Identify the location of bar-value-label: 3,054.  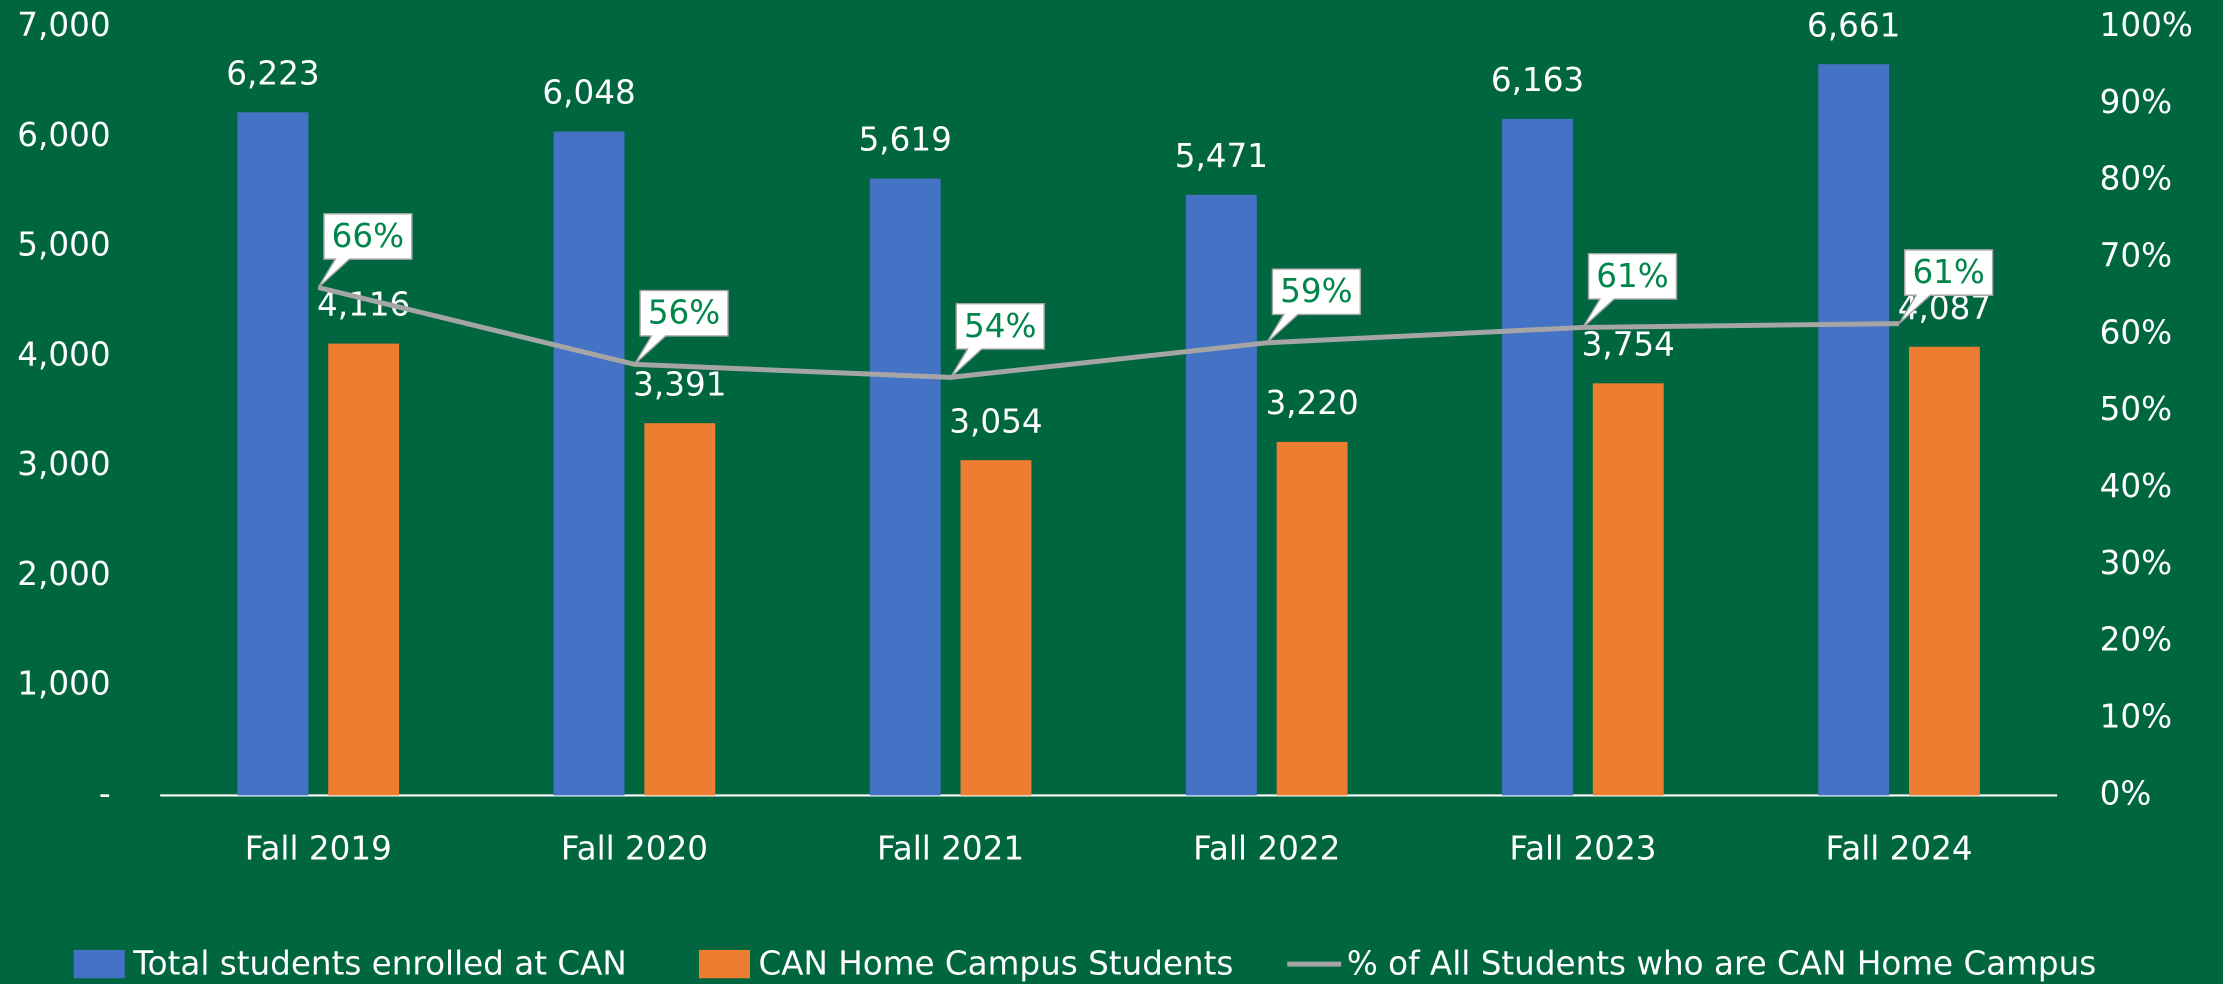
(995, 421).